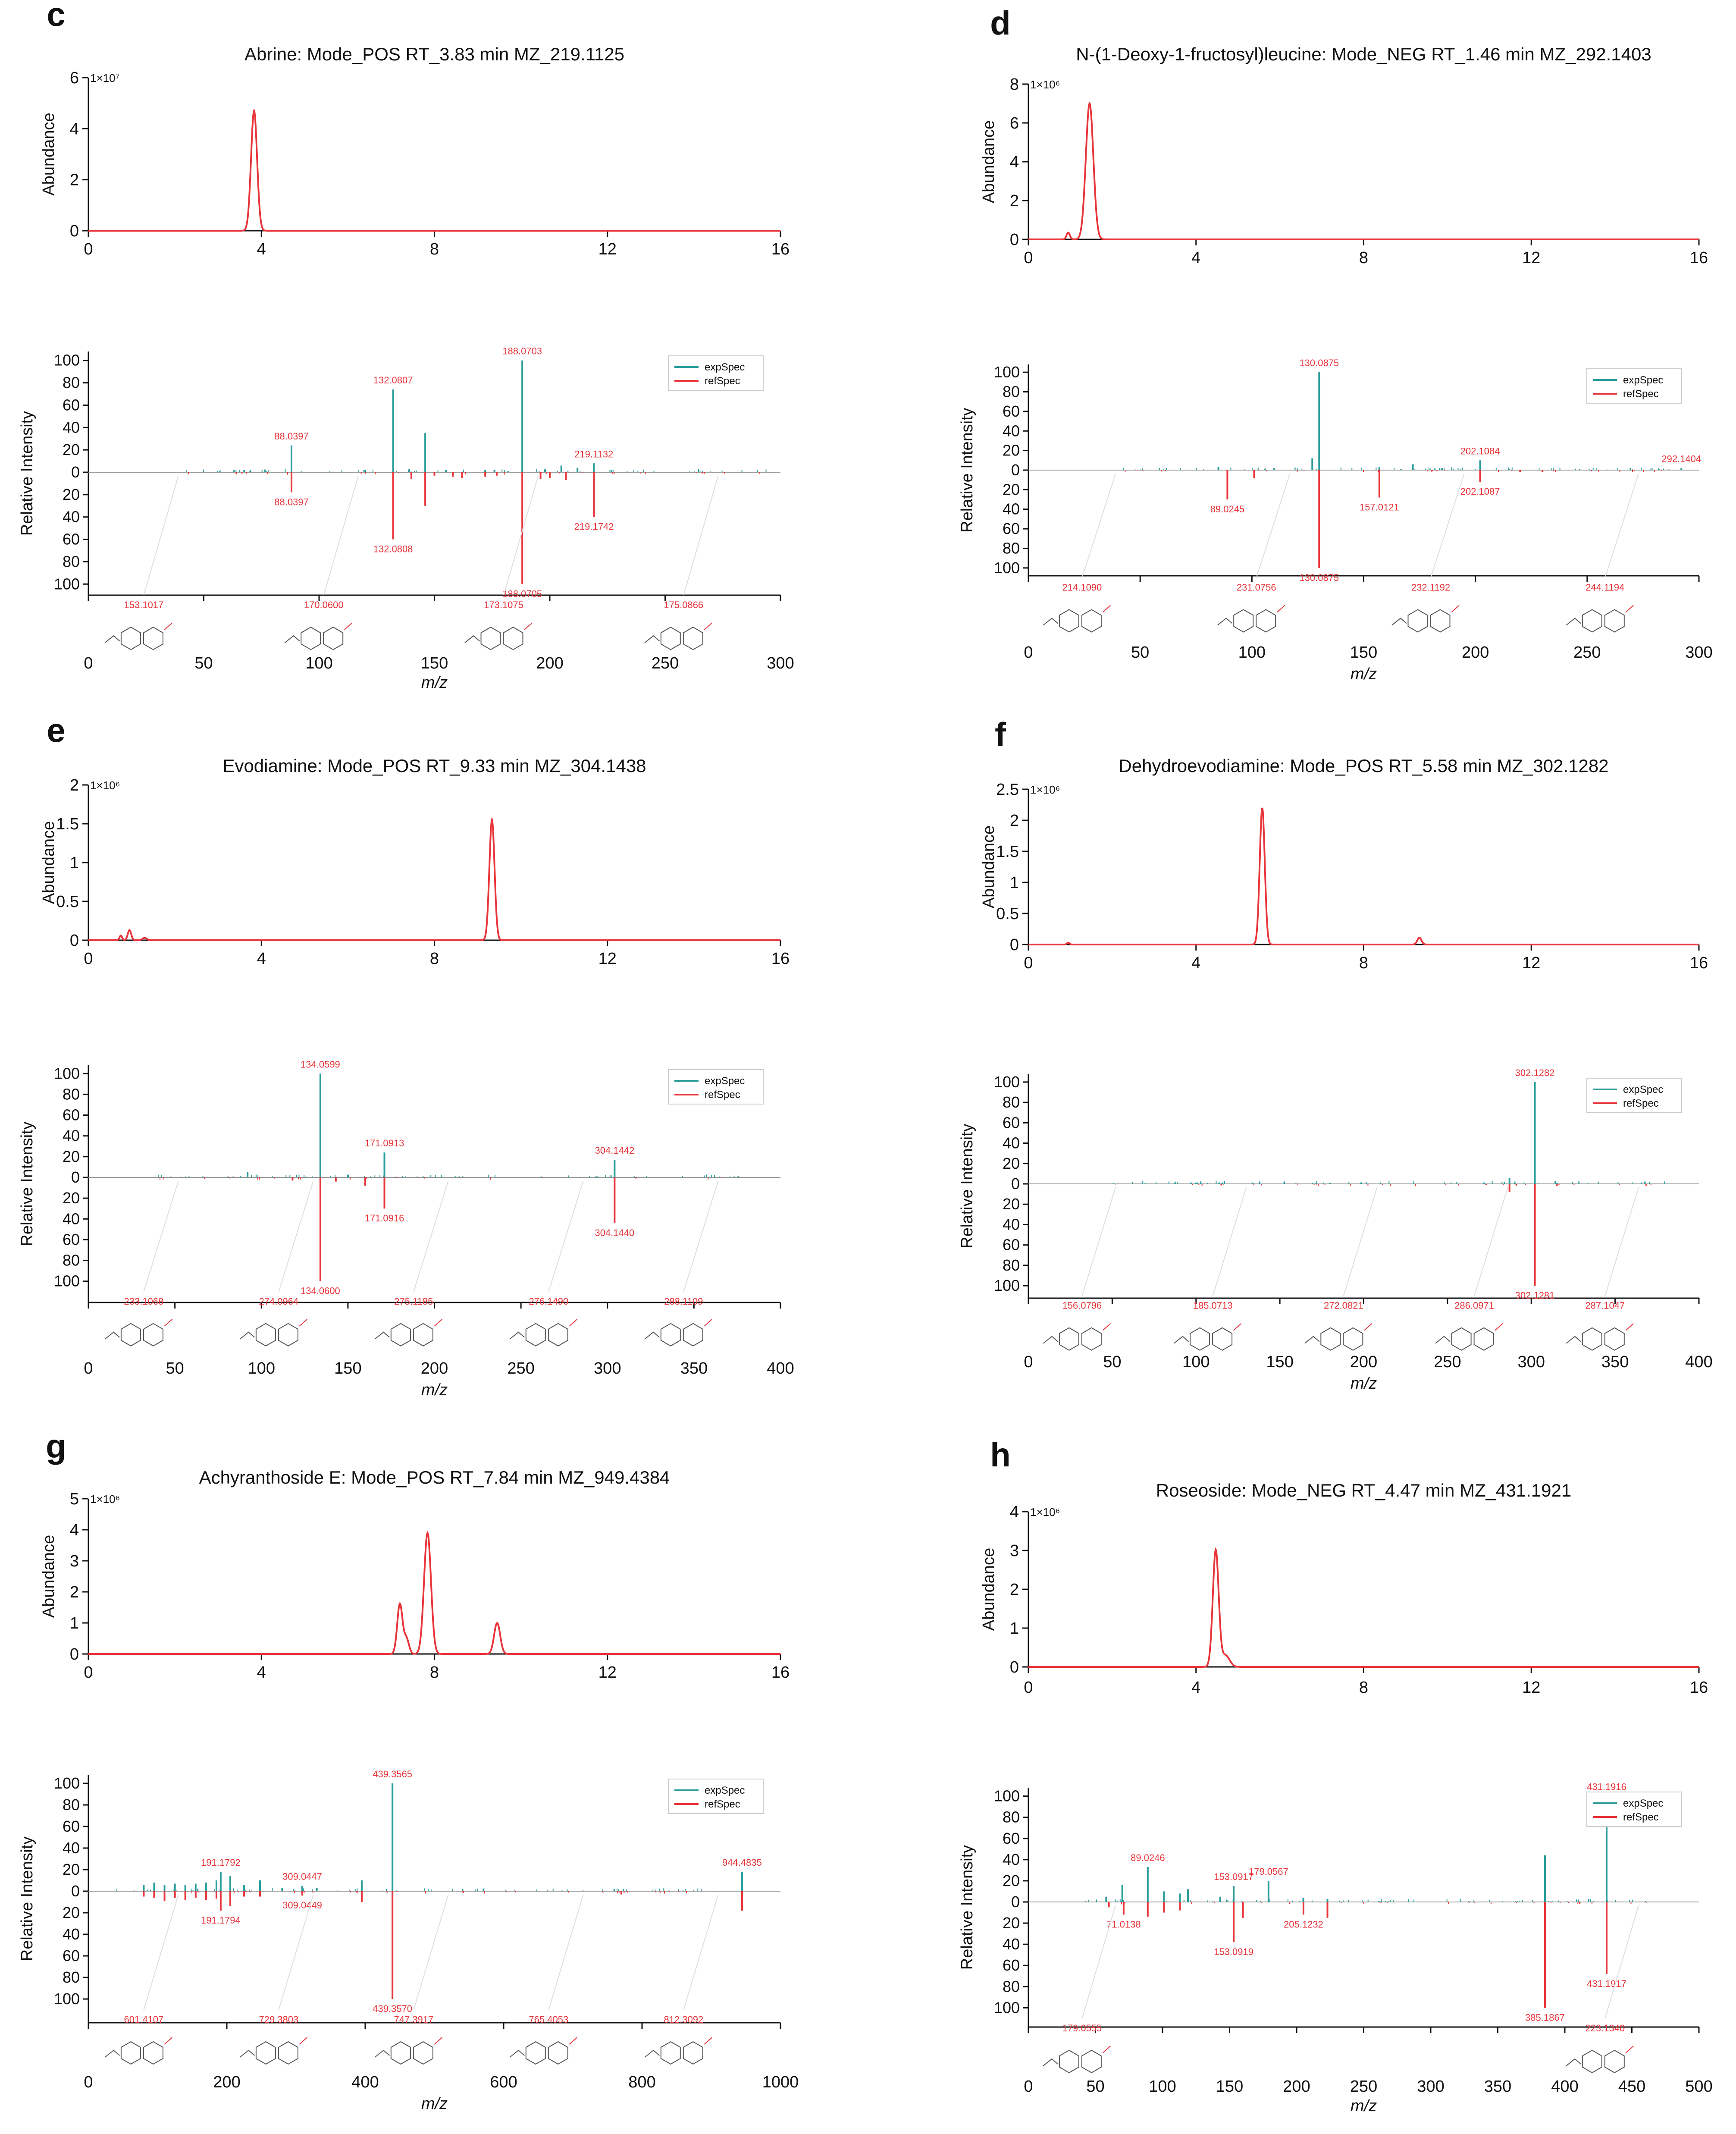 This screenshot has height=2134, width=1736. I want to click on fragment-mz-label: 275.1185, so click(413, 1301).